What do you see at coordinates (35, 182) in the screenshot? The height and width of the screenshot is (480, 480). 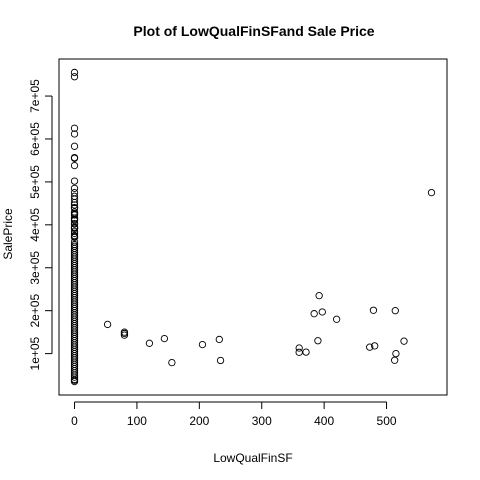 I see `y-tick-label: 5e+05` at bounding box center [35, 182].